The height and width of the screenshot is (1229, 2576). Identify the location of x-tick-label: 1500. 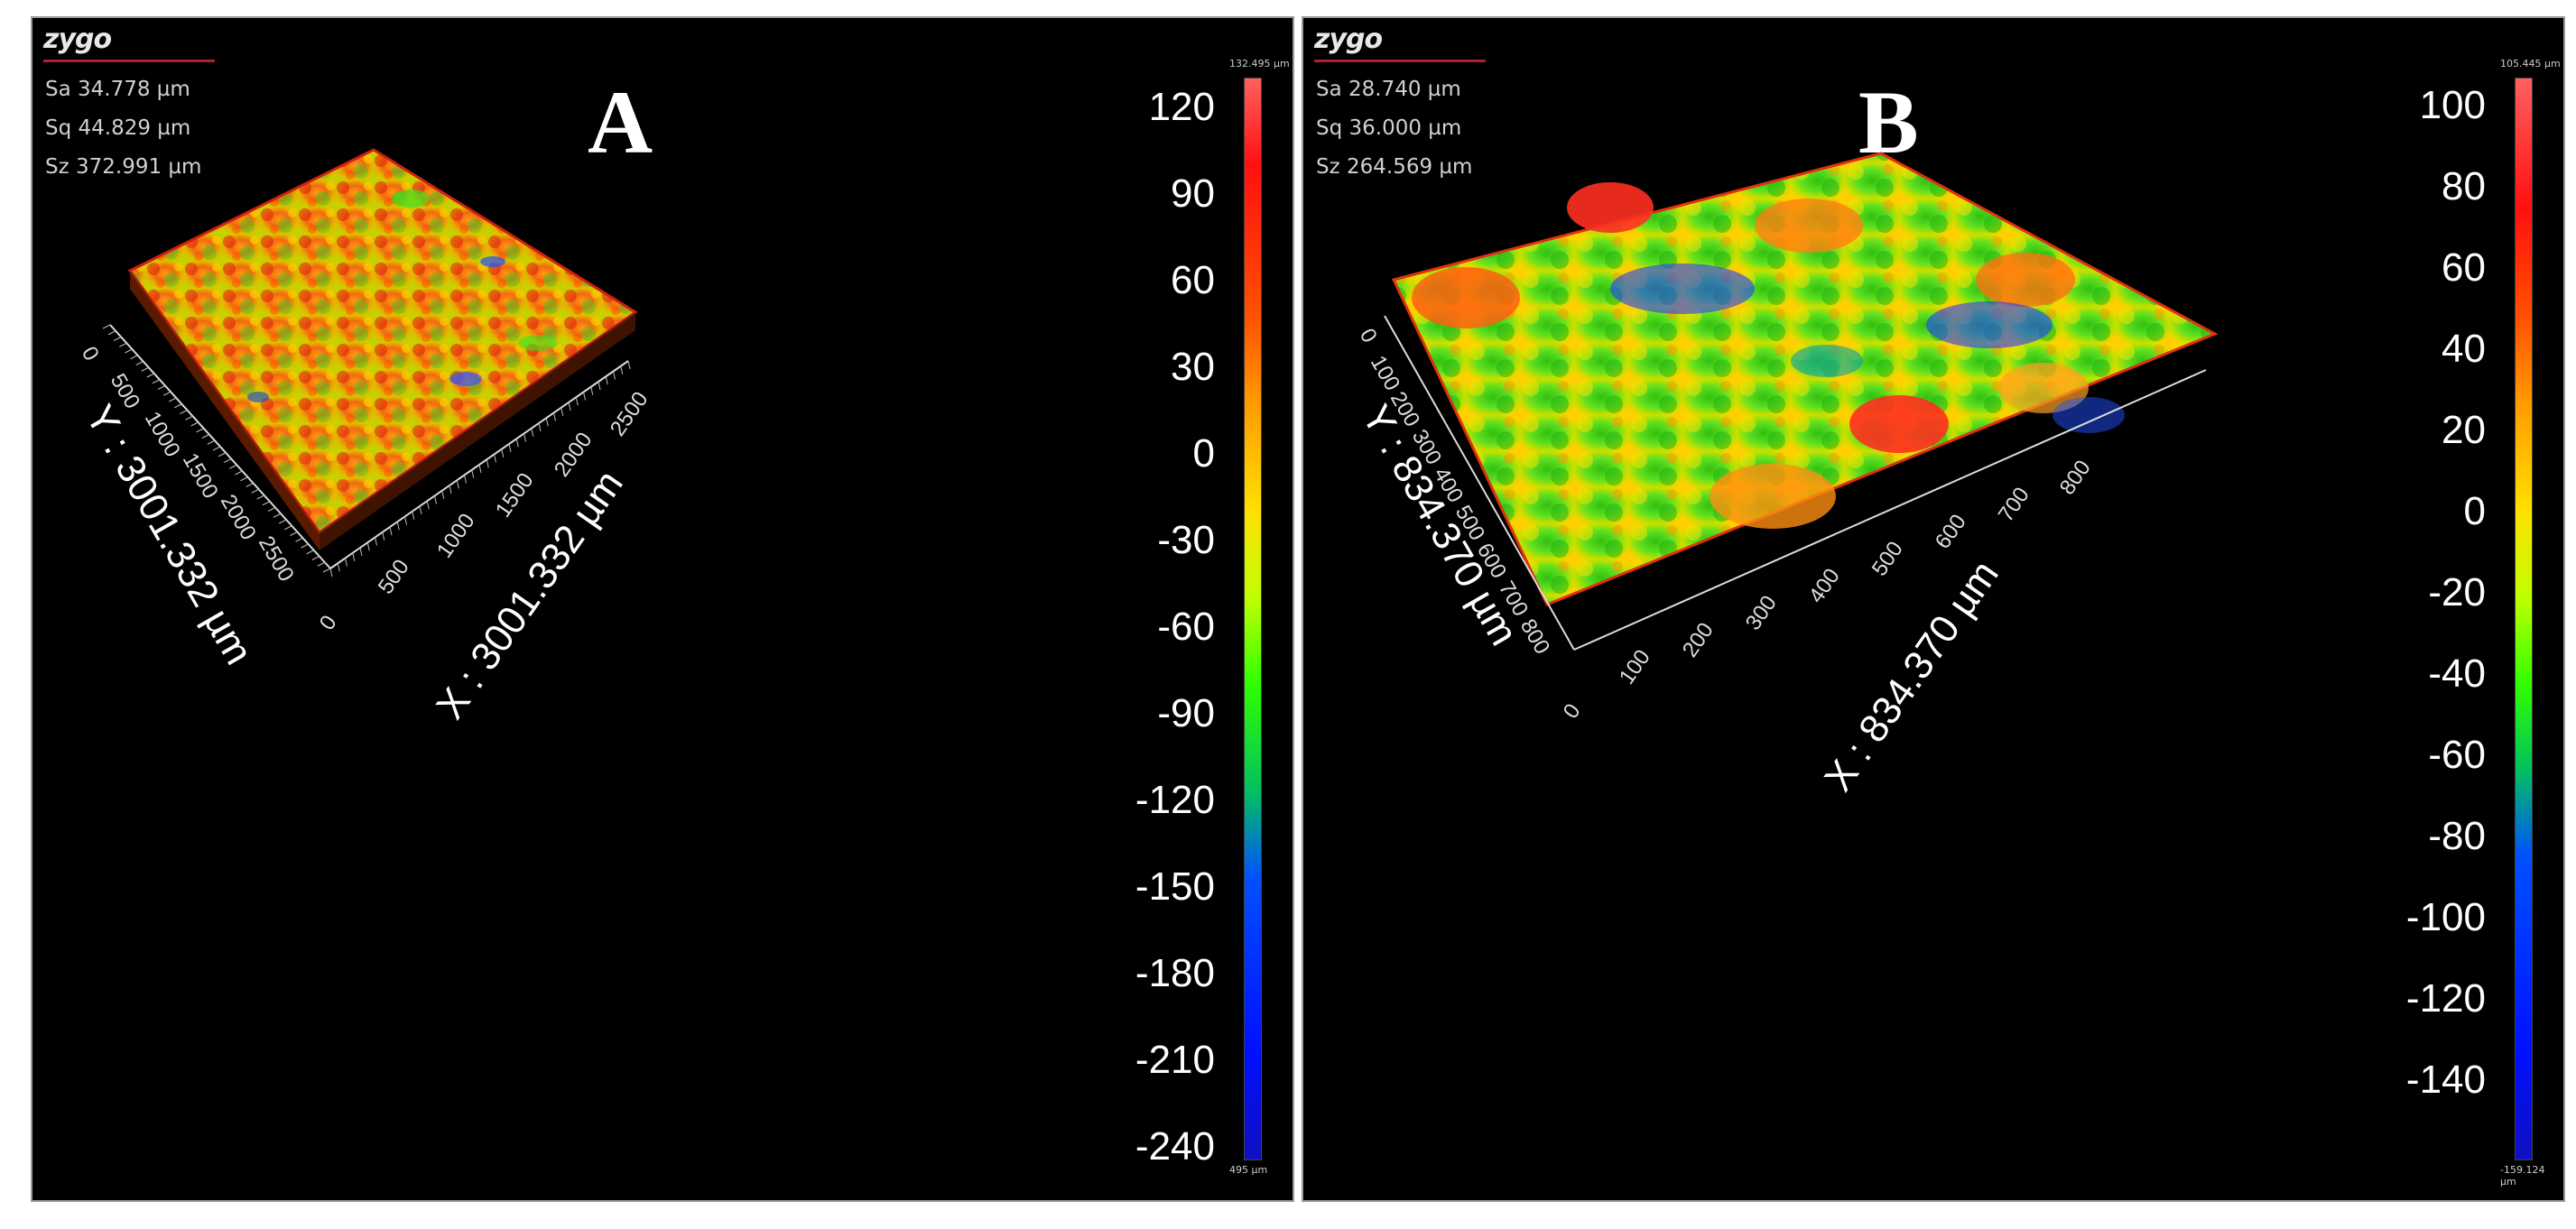
(515, 495).